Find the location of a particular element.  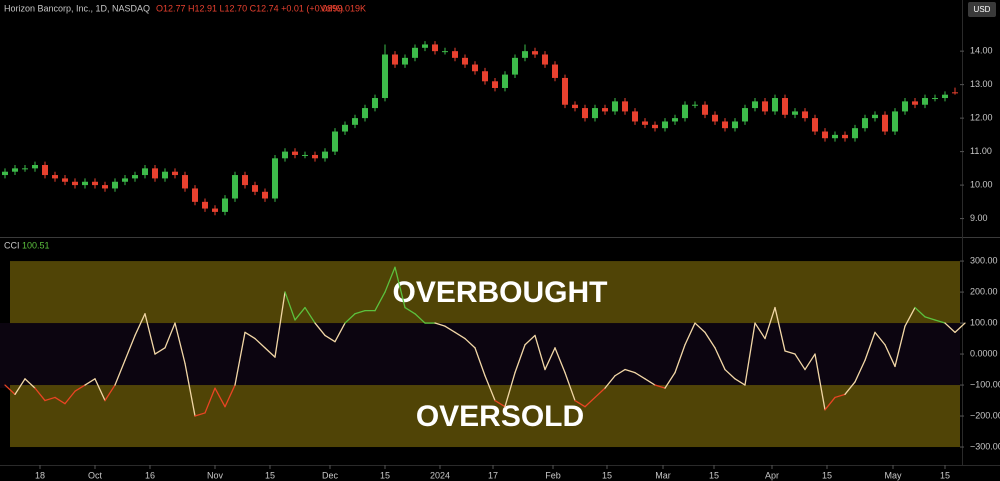

y-tick-label: 9.00 is located at coordinates (979, 218).